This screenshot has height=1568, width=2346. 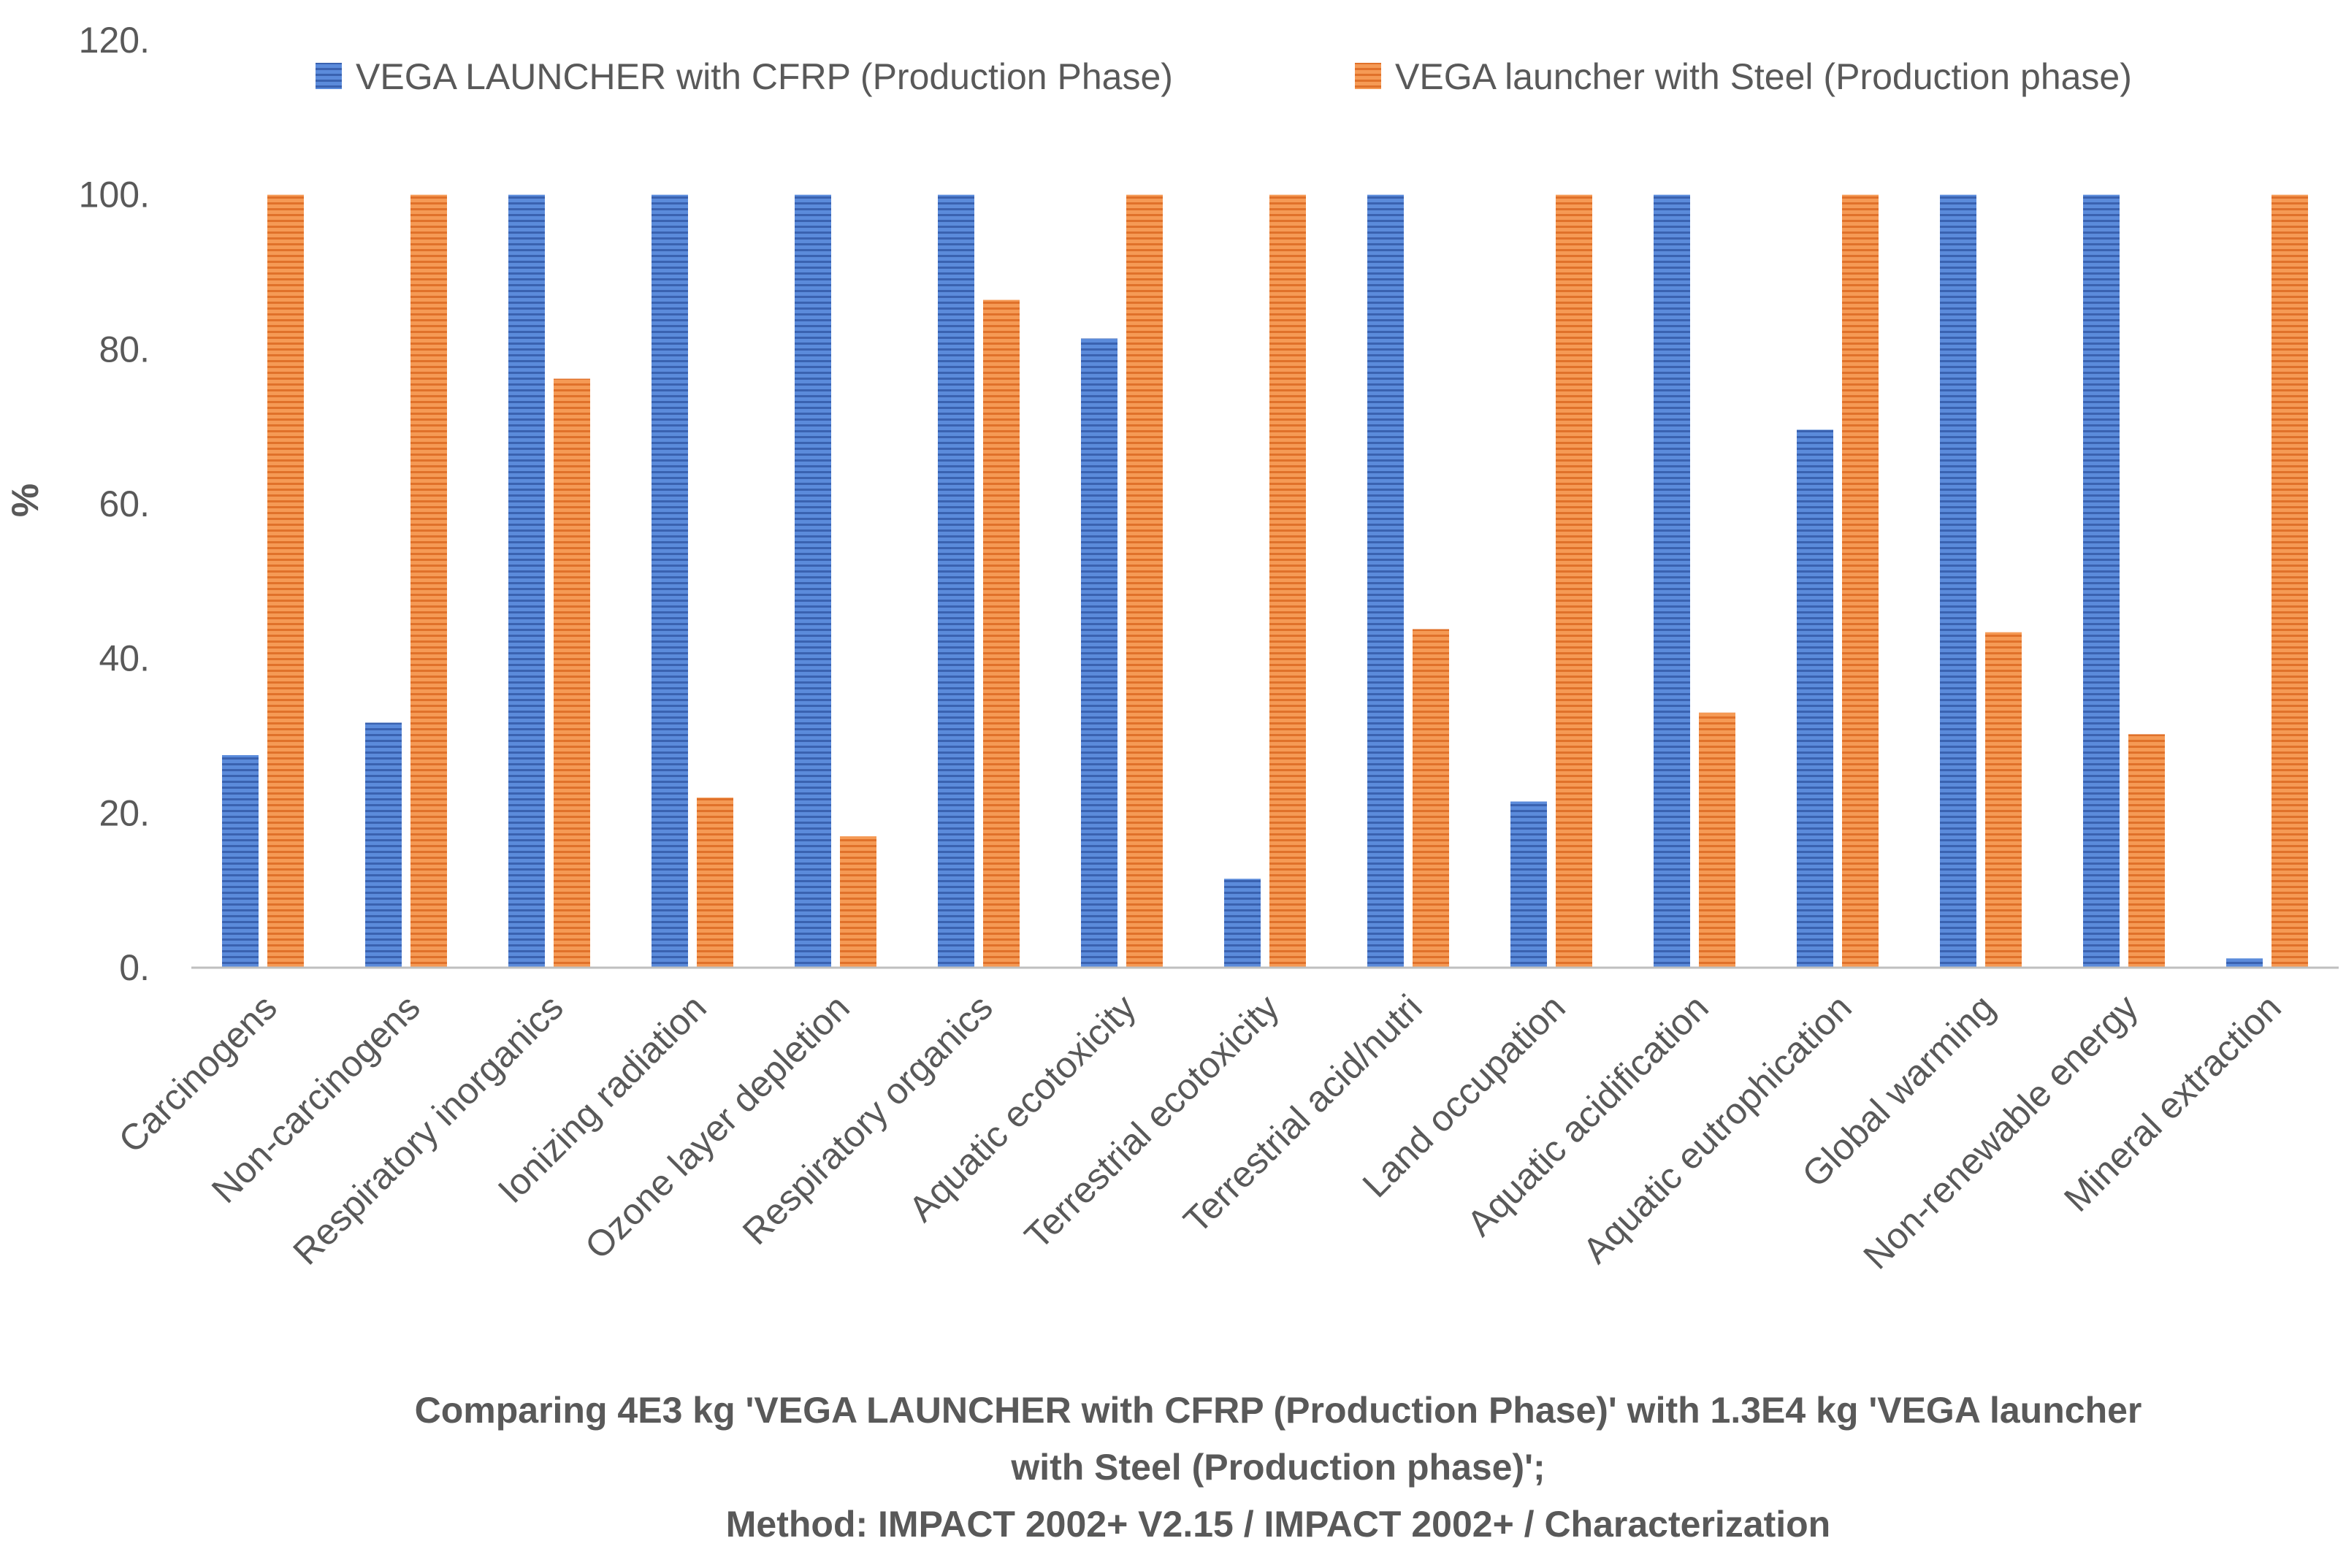 I want to click on y-axis: 0. 20. 40. 60. 80. 100. 120., so click(x=114, y=504).